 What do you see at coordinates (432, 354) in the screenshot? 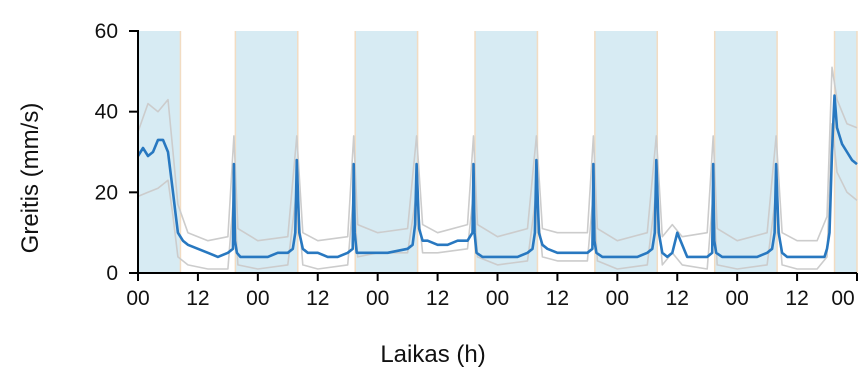
I see `x-axis-title: Laikas (h)` at bounding box center [432, 354].